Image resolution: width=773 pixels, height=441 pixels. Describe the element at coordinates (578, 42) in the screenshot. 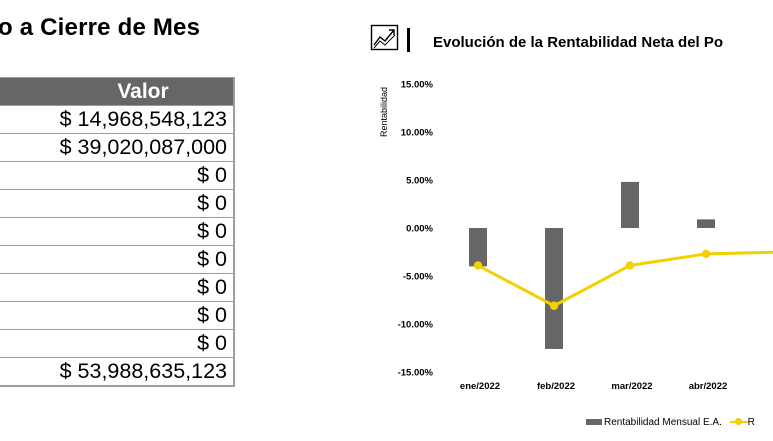

I see `chart-title: Evolución de la Rentabilidad Neta del Po` at that location.